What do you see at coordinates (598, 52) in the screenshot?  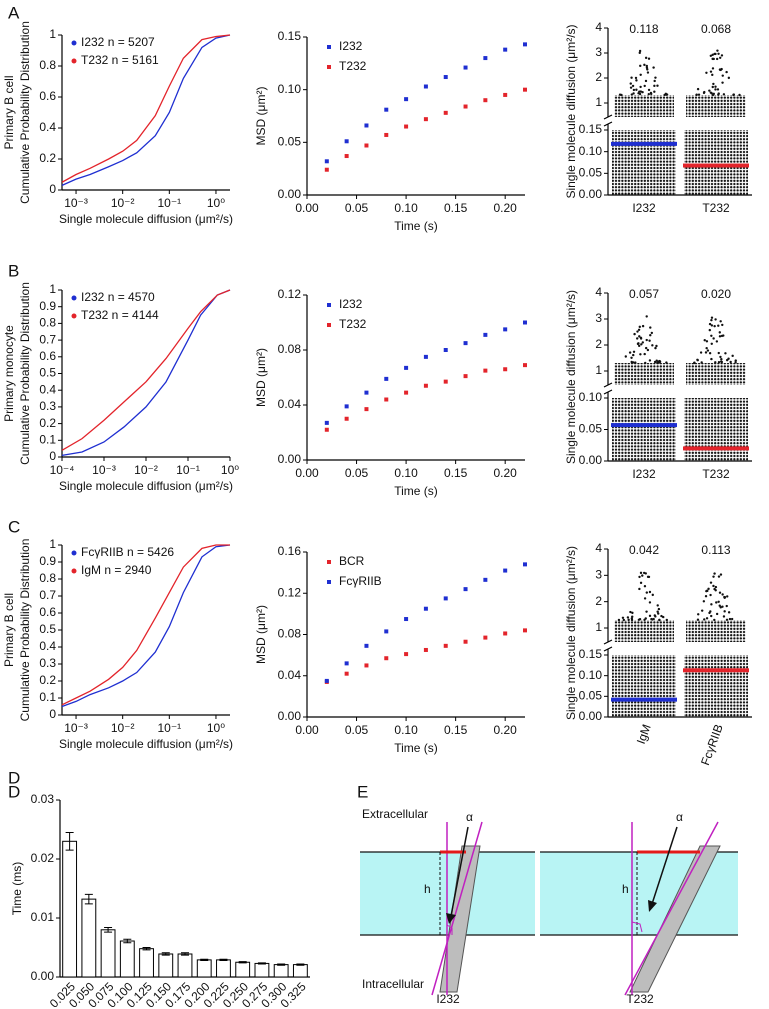 I see `y-tick-label: 3` at bounding box center [598, 52].